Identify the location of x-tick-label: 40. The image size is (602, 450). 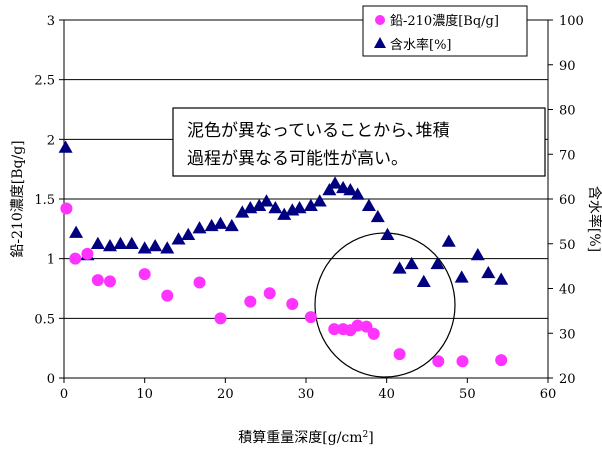
(386, 394).